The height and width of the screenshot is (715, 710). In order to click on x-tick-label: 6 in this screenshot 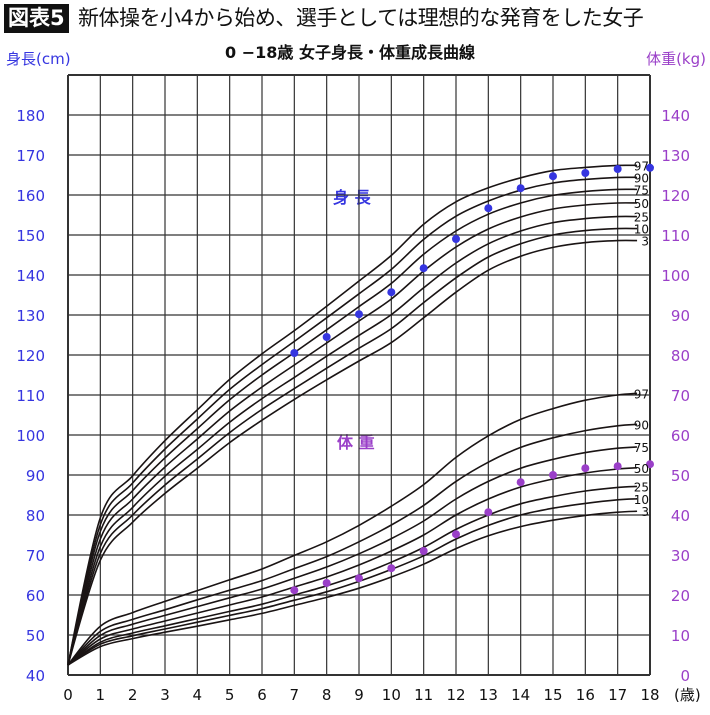, I will do `click(262, 695)`.